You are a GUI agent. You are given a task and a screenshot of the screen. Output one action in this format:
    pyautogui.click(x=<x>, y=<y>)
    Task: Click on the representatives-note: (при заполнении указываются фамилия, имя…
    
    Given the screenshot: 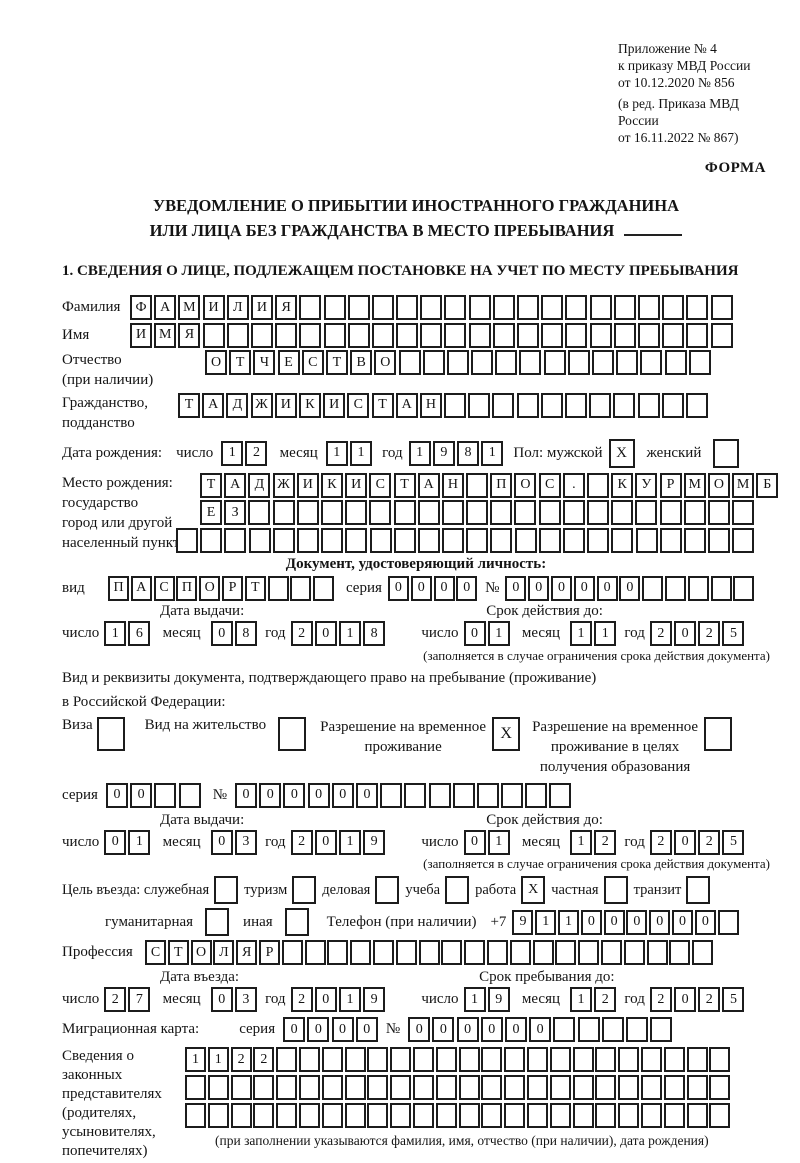 What is the action you would take?
    pyautogui.click(x=462, y=1140)
    